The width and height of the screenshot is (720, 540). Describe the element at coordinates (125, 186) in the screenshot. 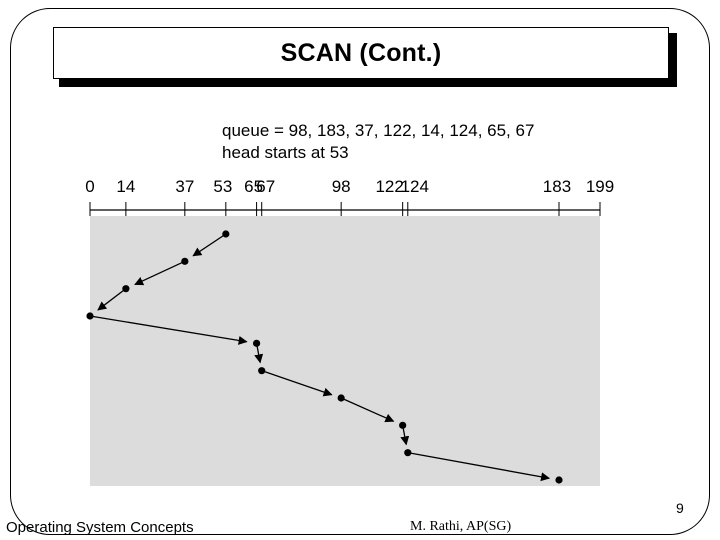

I see `tick-label: 14` at that location.